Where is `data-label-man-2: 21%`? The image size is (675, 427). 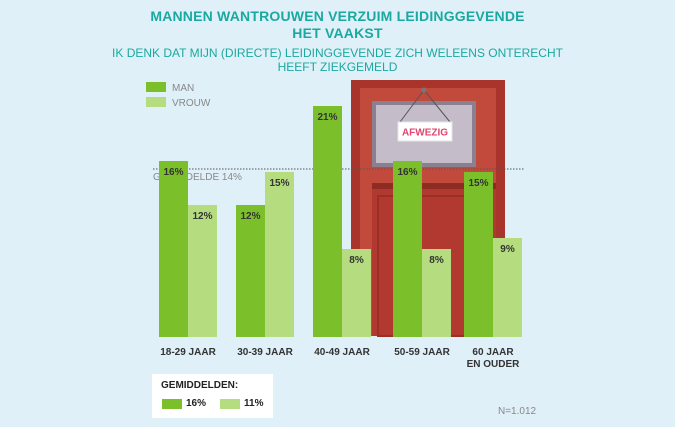
data-label-man-2: 21% is located at coordinates (327, 117).